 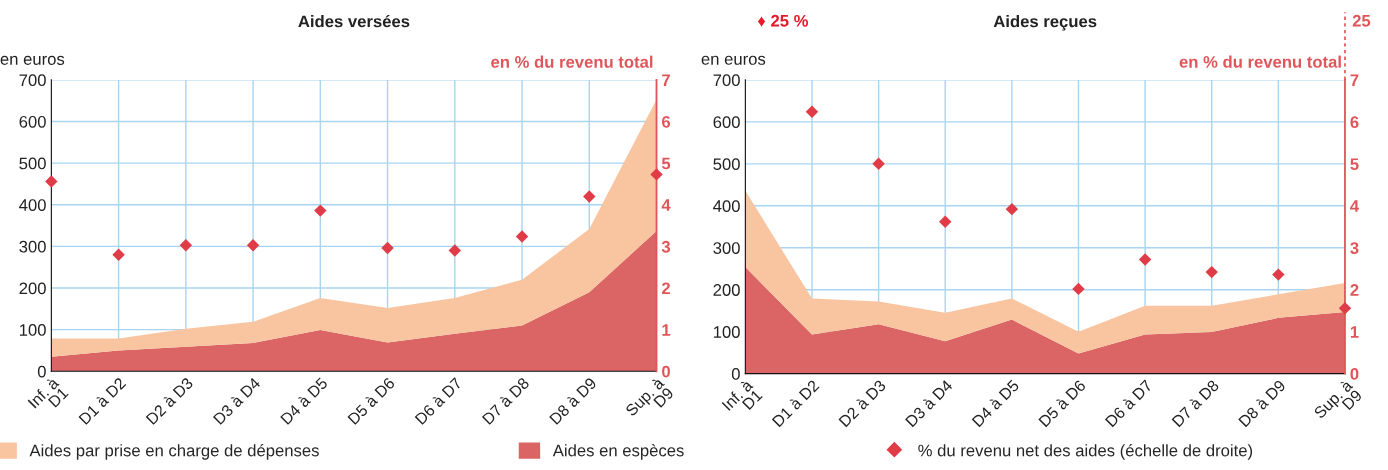 What do you see at coordinates (174, 451) in the screenshot?
I see `legend-label: Aides par prise en charge de dépenses` at bounding box center [174, 451].